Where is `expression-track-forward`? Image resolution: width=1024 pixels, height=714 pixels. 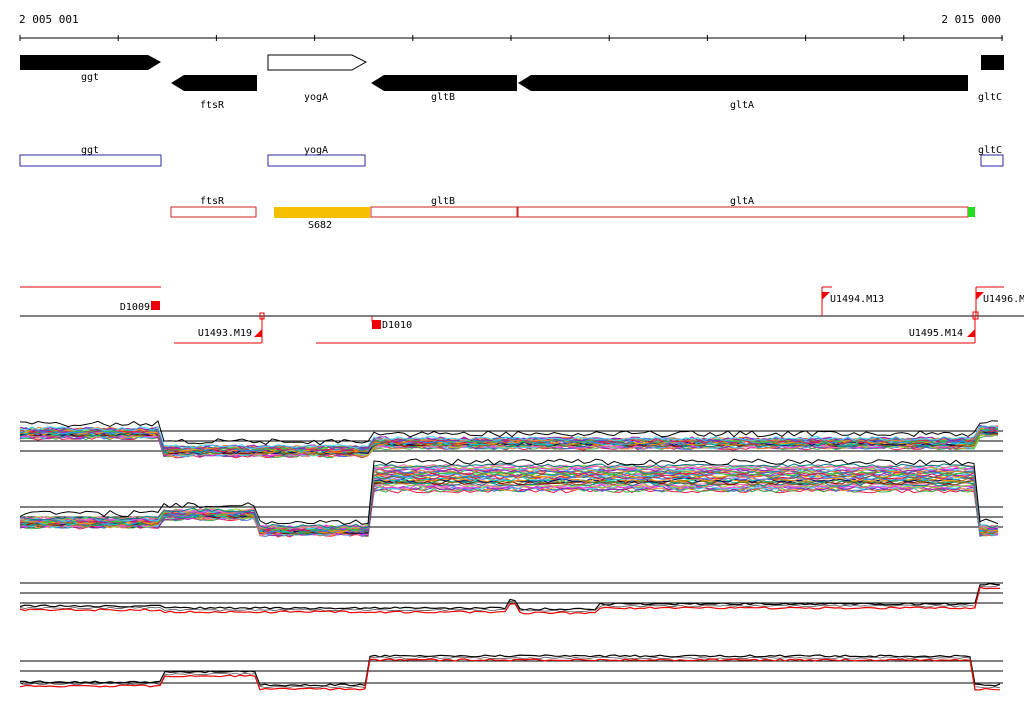 expression-track-forward is located at coordinates (511, 439).